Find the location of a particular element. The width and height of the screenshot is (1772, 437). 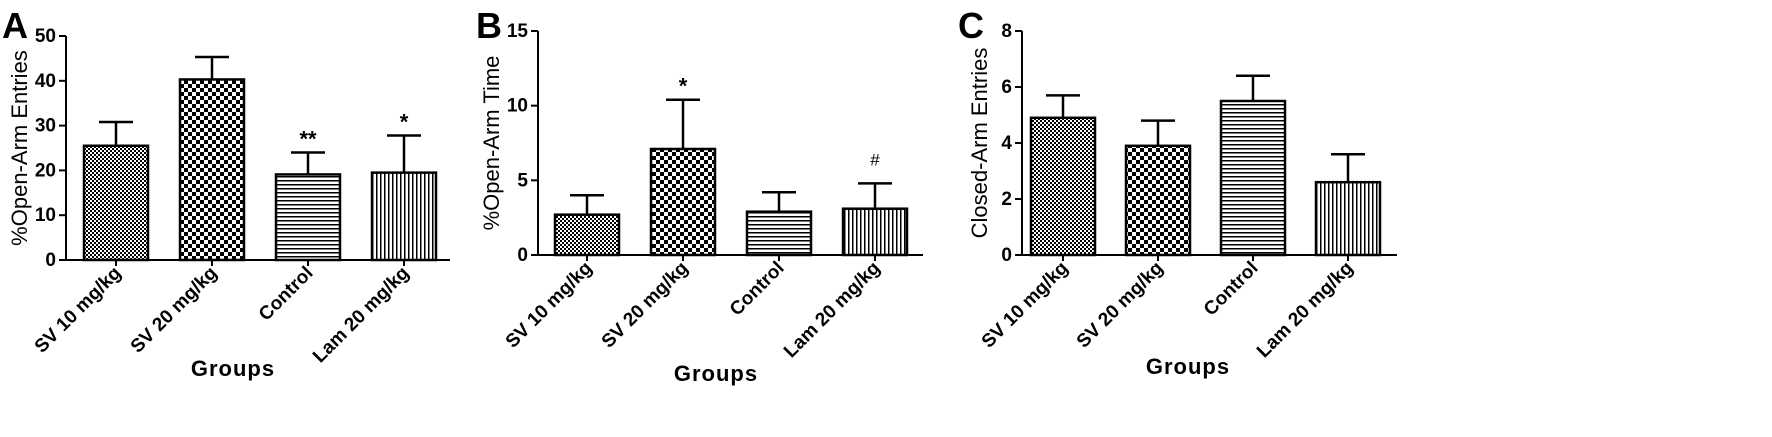

panel-c-y-tick-label: 6 is located at coordinates (1006, 87).